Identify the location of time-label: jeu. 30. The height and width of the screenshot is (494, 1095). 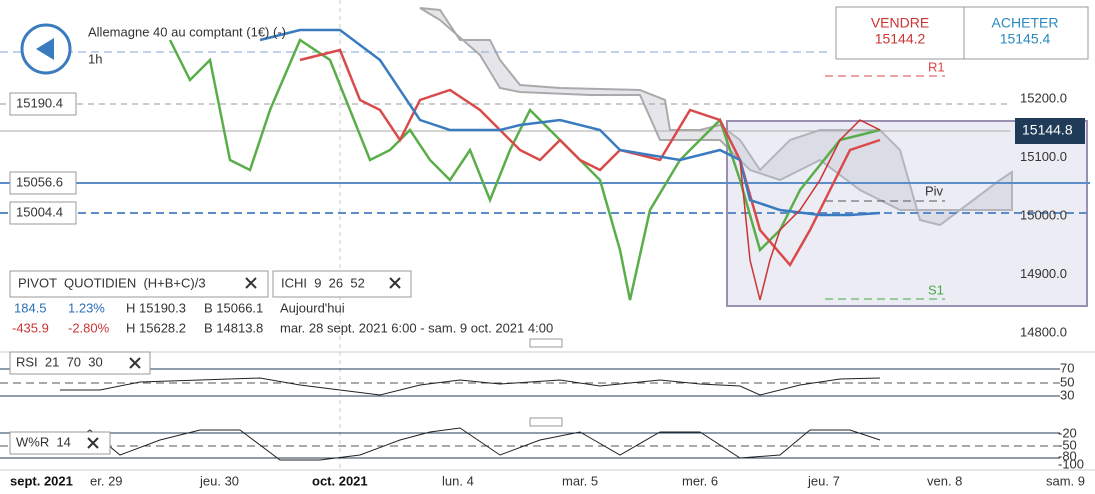
(219, 480).